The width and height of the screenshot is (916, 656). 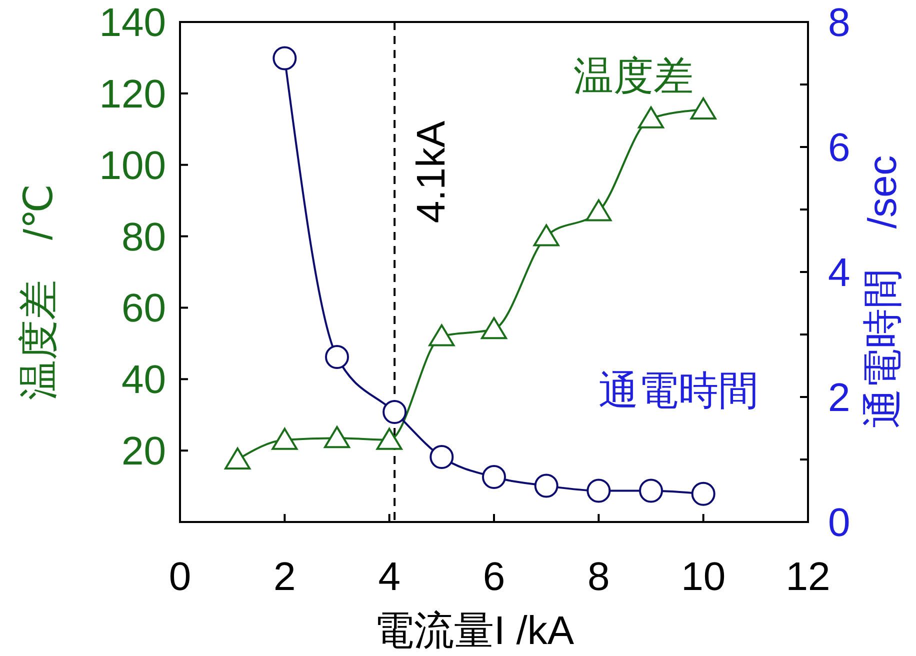 What do you see at coordinates (494, 577) in the screenshot?
I see `x-tick-label: 6` at bounding box center [494, 577].